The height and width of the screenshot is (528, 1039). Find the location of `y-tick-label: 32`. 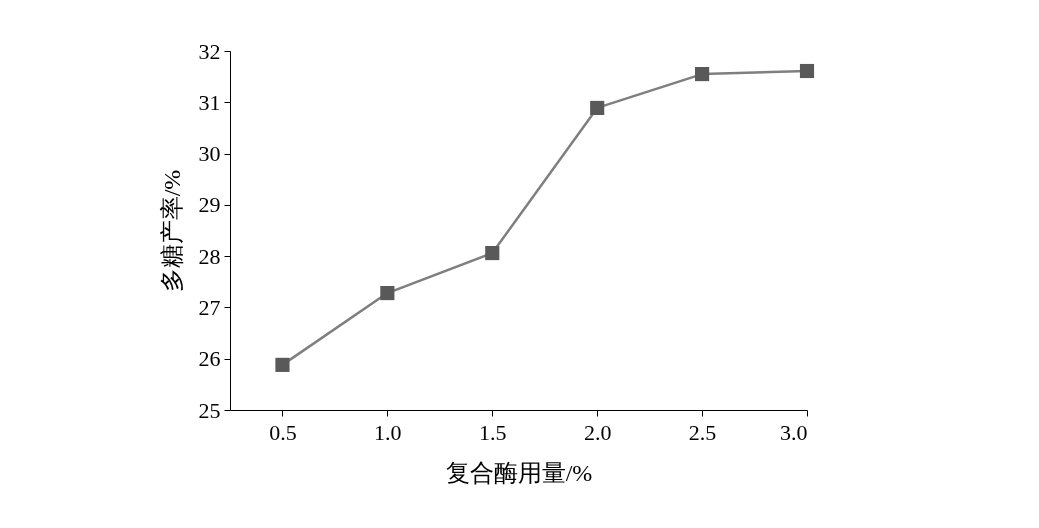

y-tick-label: 32 is located at coordinates (209, 51).